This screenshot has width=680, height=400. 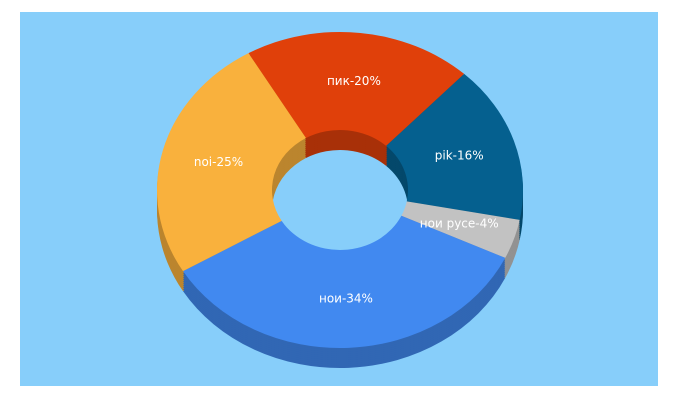 What do you see at coordinates (459, 155) in the screenshot?
I see `data-label: pik-16%` at bounding box center [459, 155].